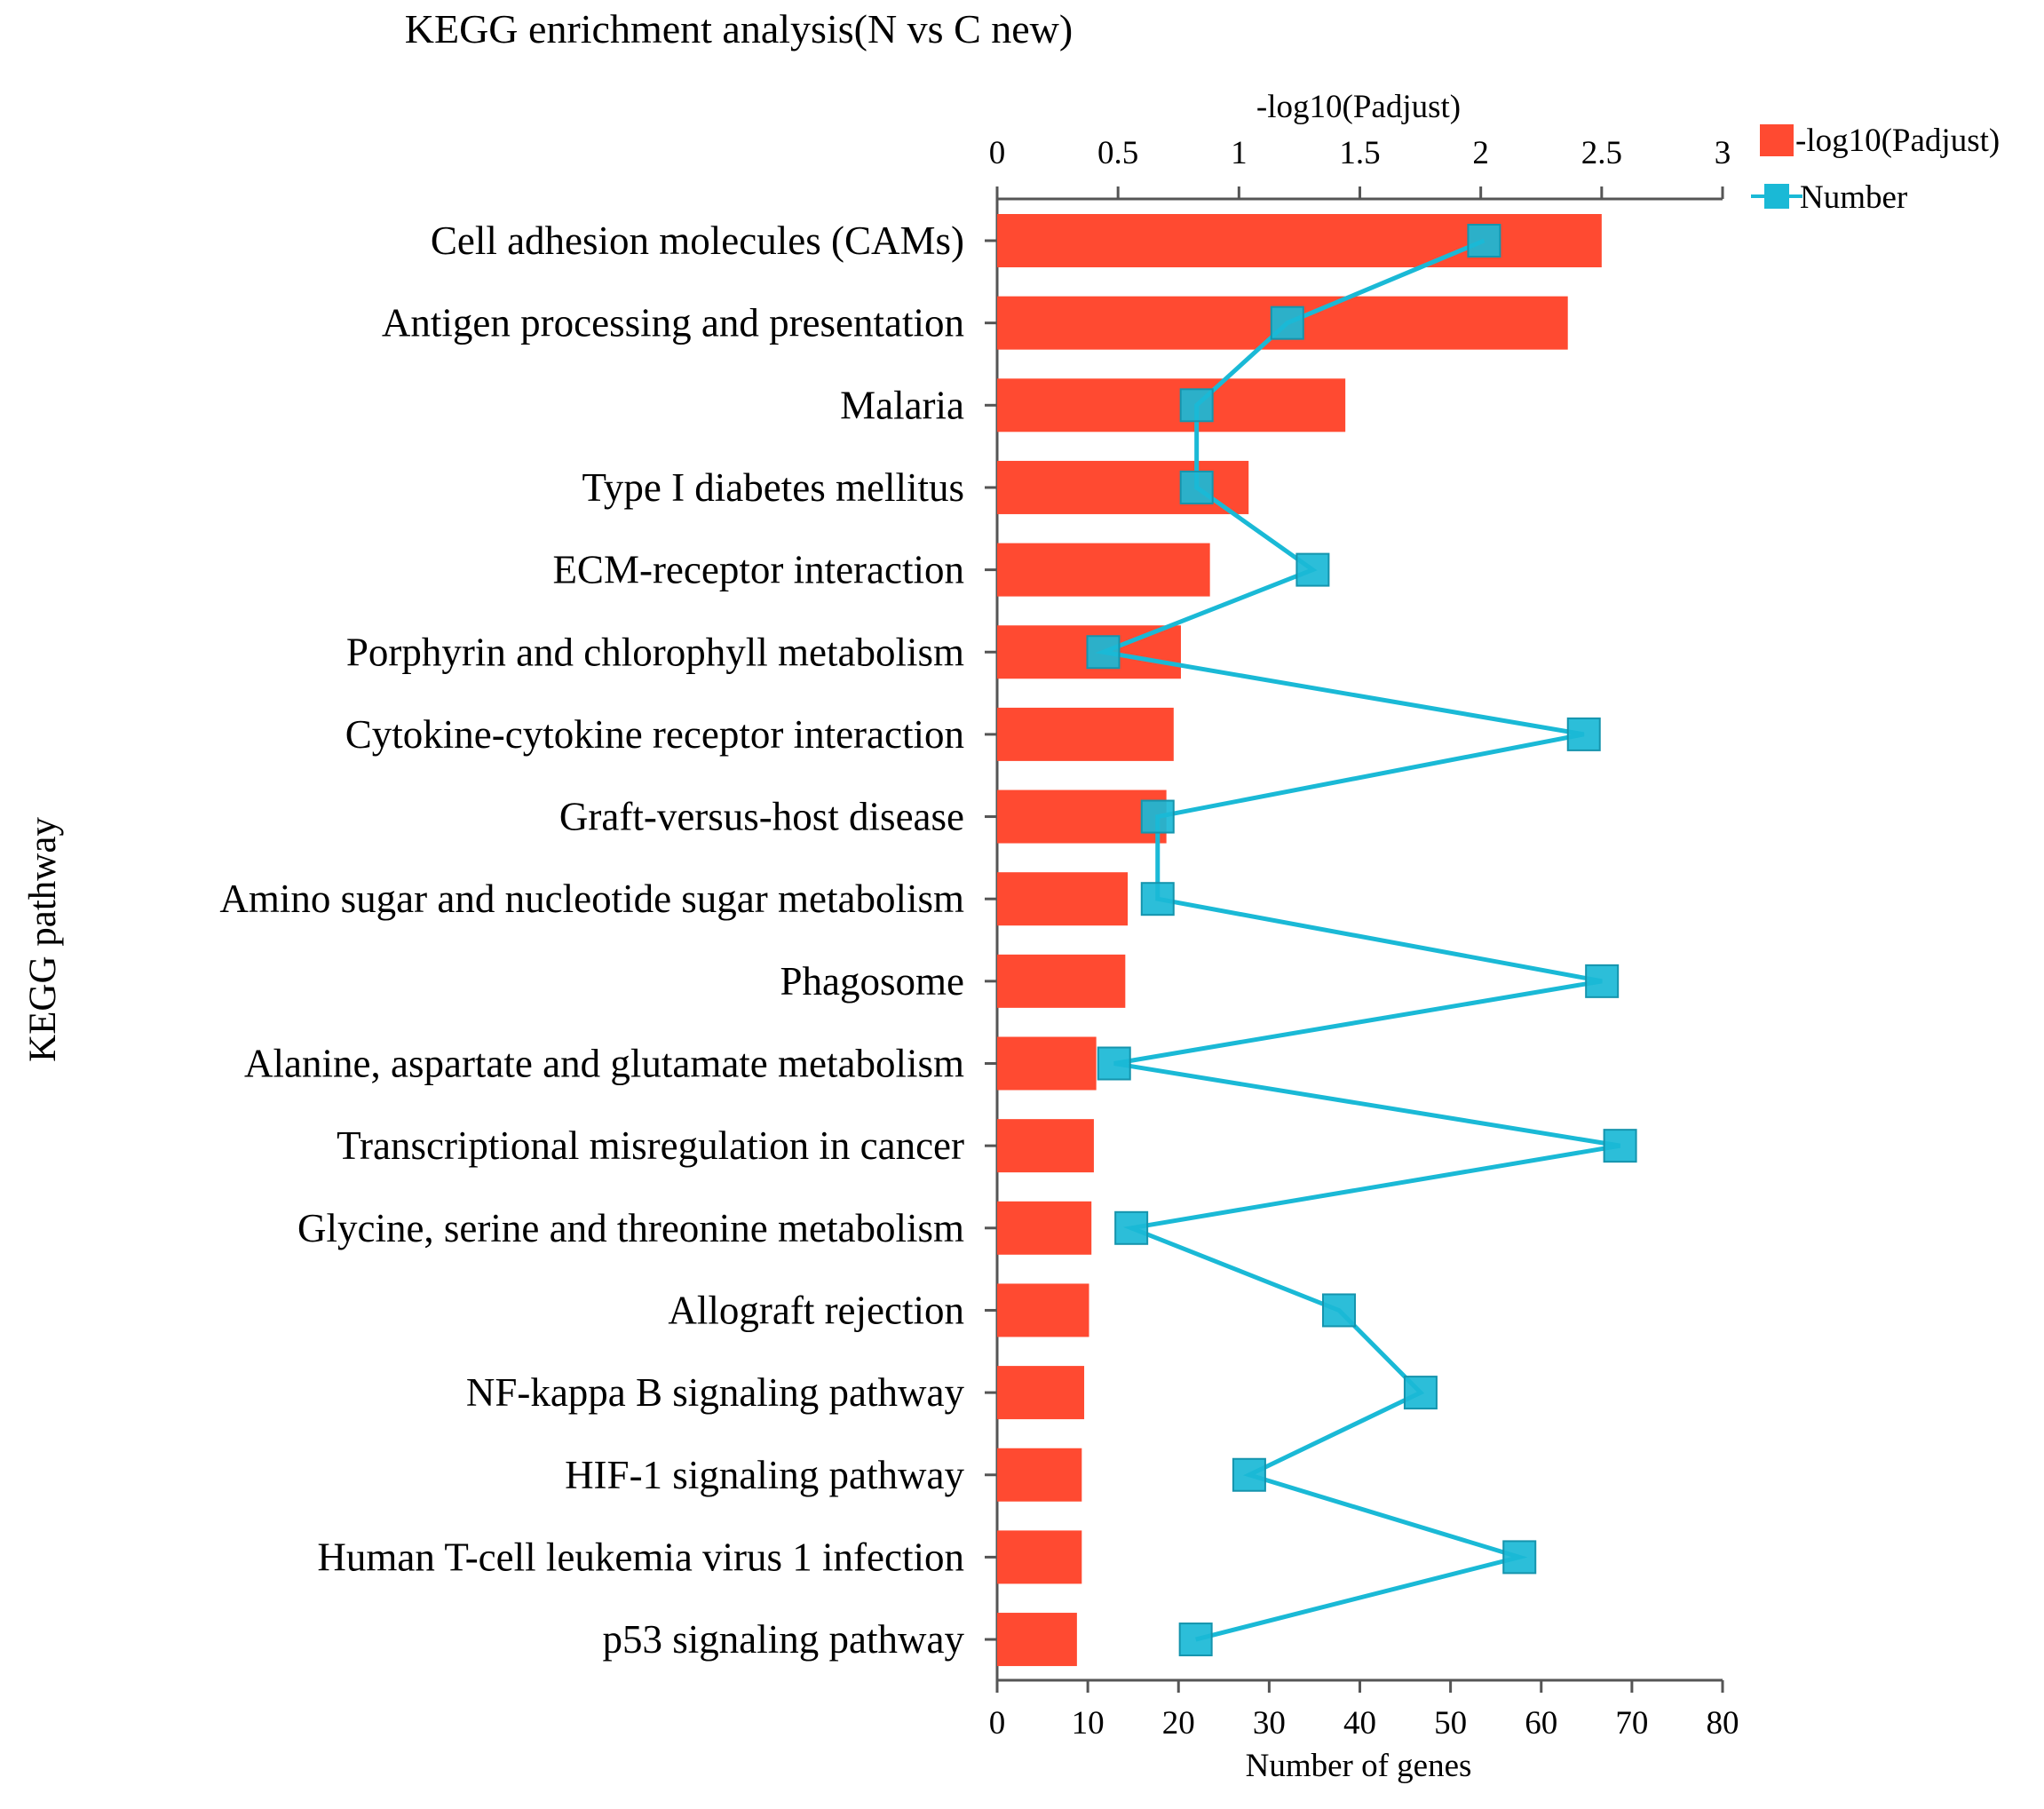  Describe the element at coordinates (43, 940) in the screenshot. I see `y-axis-label: KEGG pathway` at that location.